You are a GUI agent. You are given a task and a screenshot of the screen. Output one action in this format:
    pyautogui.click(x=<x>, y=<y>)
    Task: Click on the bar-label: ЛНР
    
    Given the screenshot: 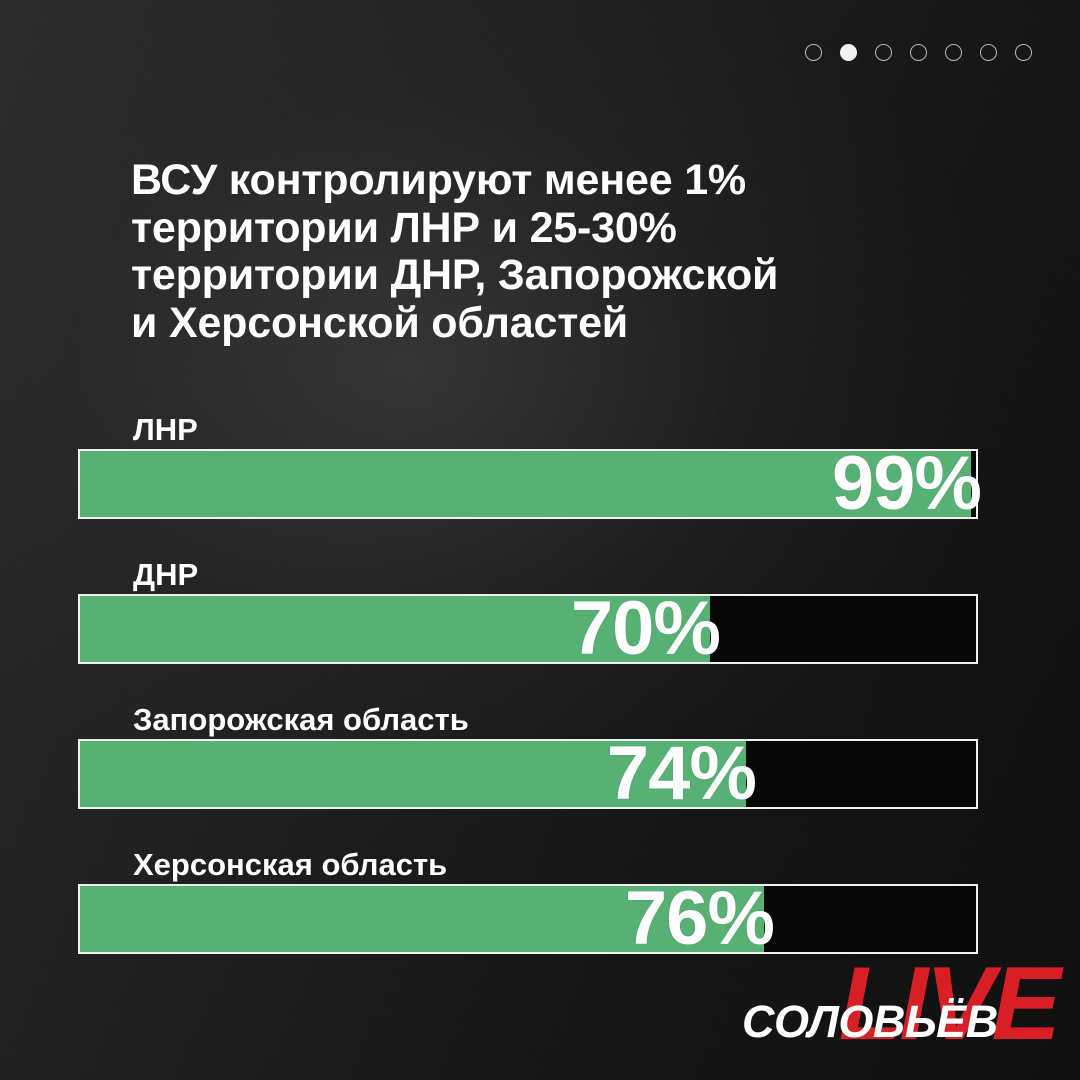 What is the action you would take?
    pyautogui.click(x=165, y=429)
    